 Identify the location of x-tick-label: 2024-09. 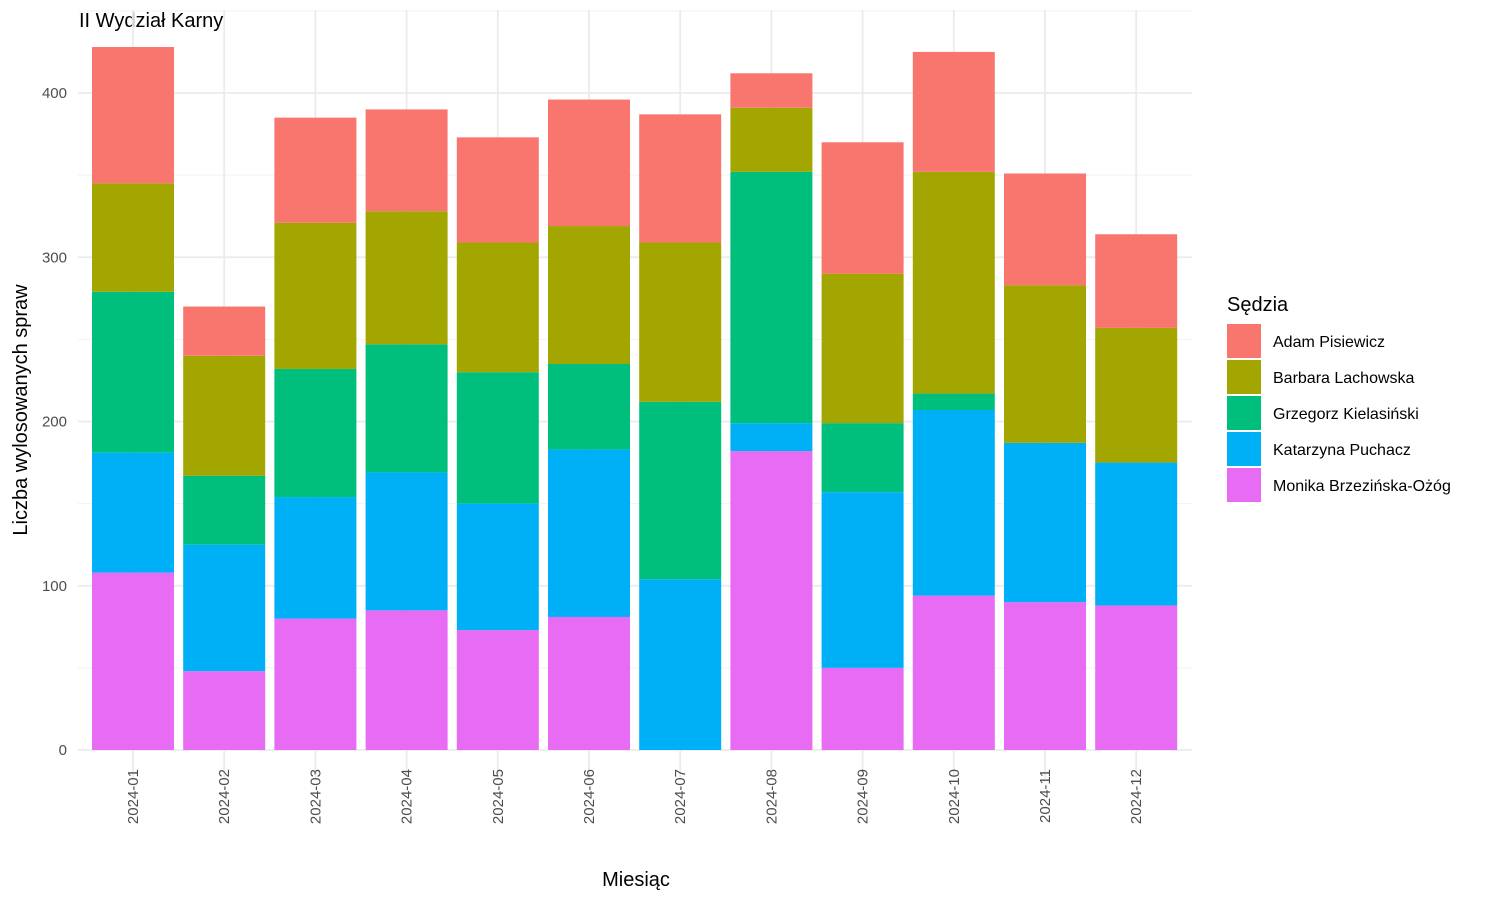
(863, 796).